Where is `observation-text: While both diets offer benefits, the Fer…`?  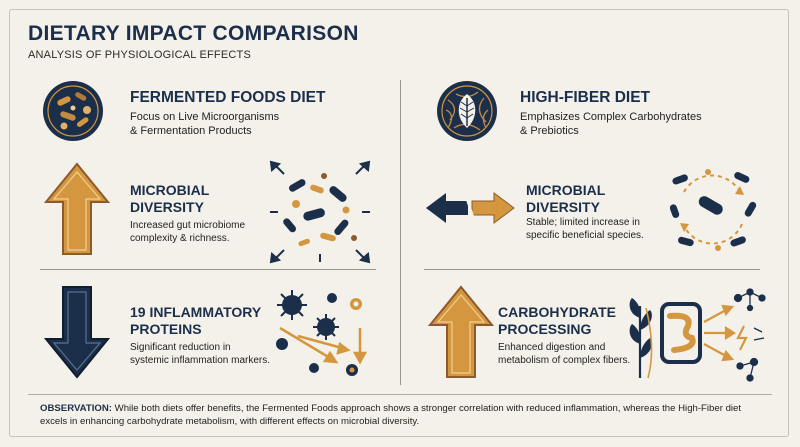 observation-text: While both diets offer benefits, the Fer… is located at coordinates (391, 415).